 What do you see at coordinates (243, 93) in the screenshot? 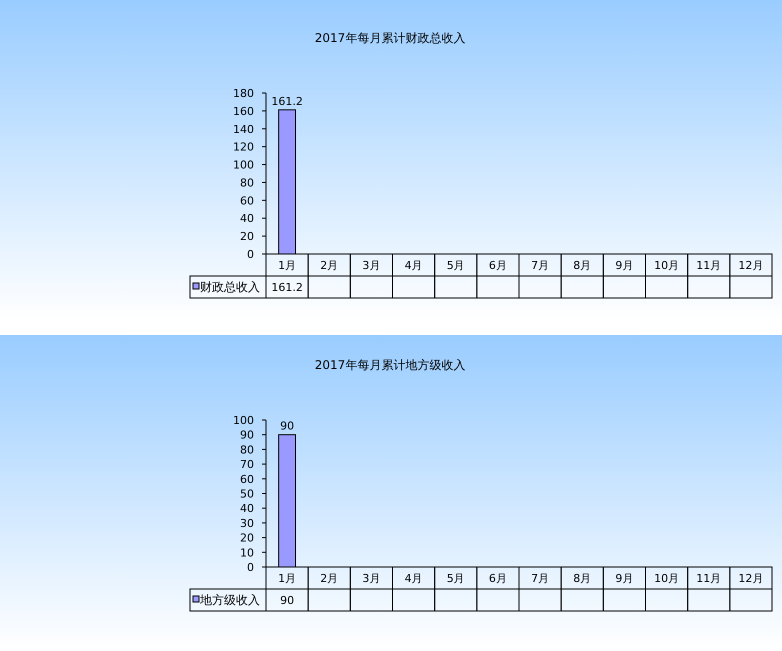
I see `y-tick-label: 180` at bounding box center [243, 93].